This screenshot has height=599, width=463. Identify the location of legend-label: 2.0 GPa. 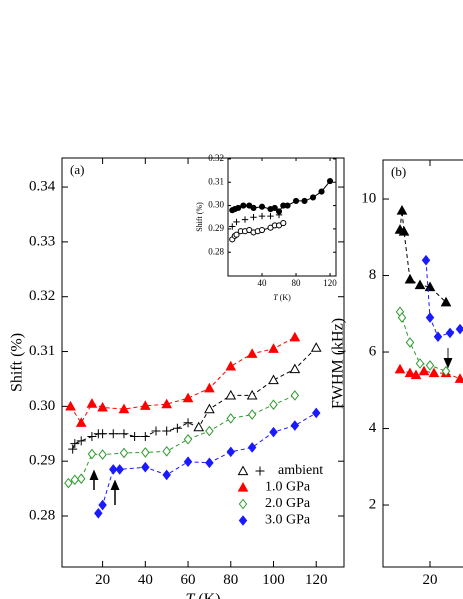
(288, 503).